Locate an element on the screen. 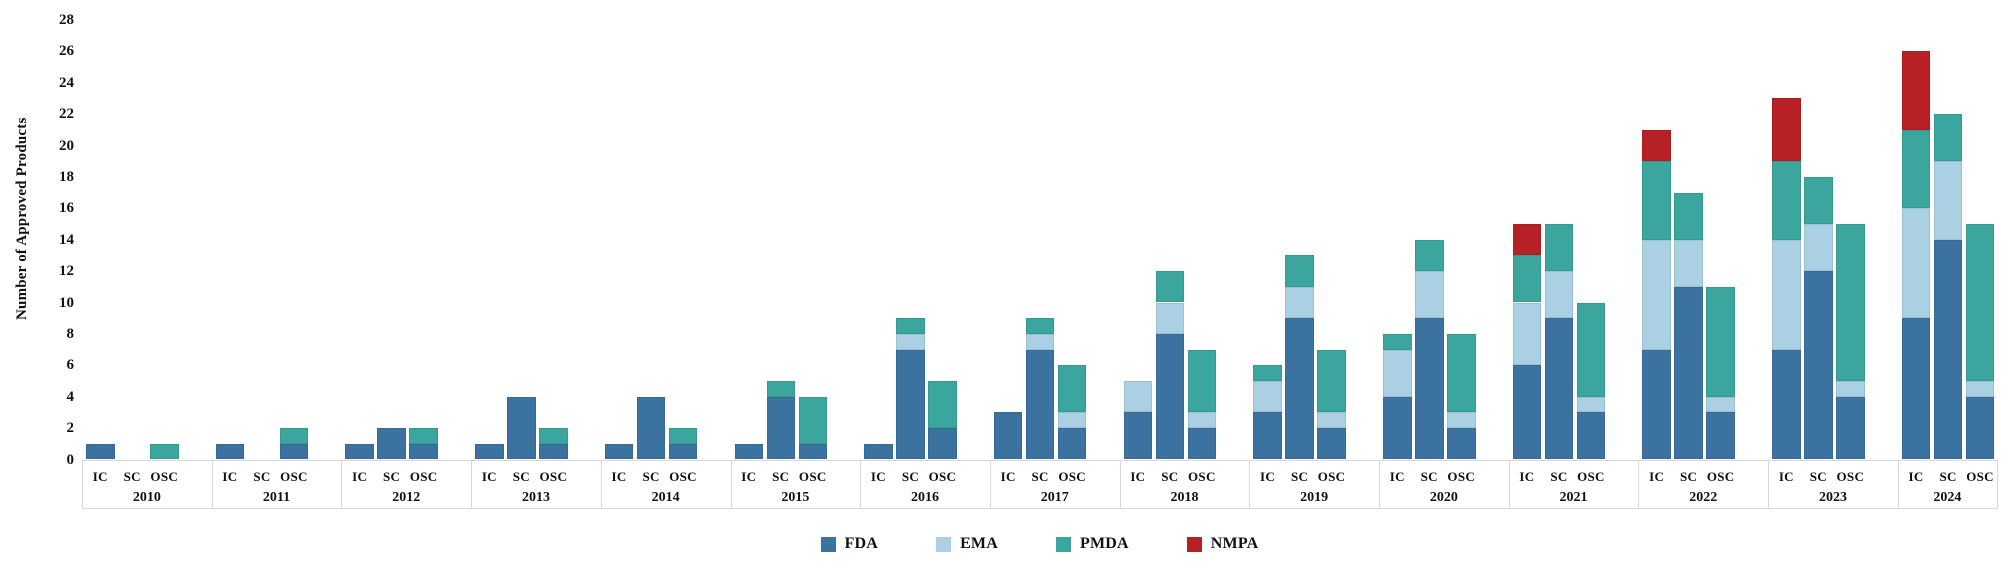 The width and height of the screenshot is (2008, 571). year-label: 2015 is located at coordinates (795, 497).